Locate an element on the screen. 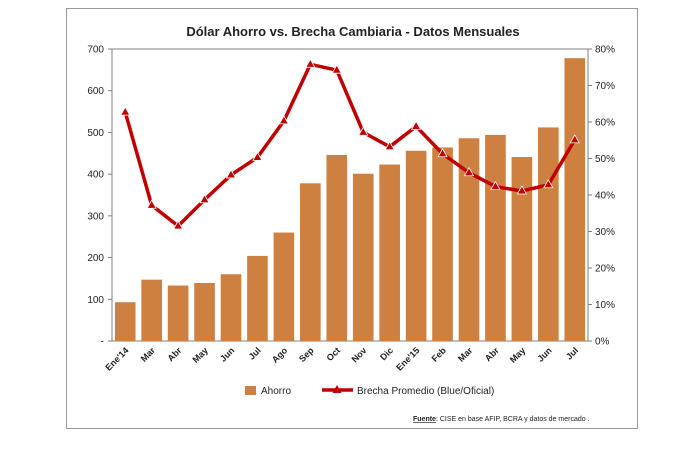 The height and width of the screenshot is (450, 700). x-tick-9: Nov is located at coordinates (359, 354).